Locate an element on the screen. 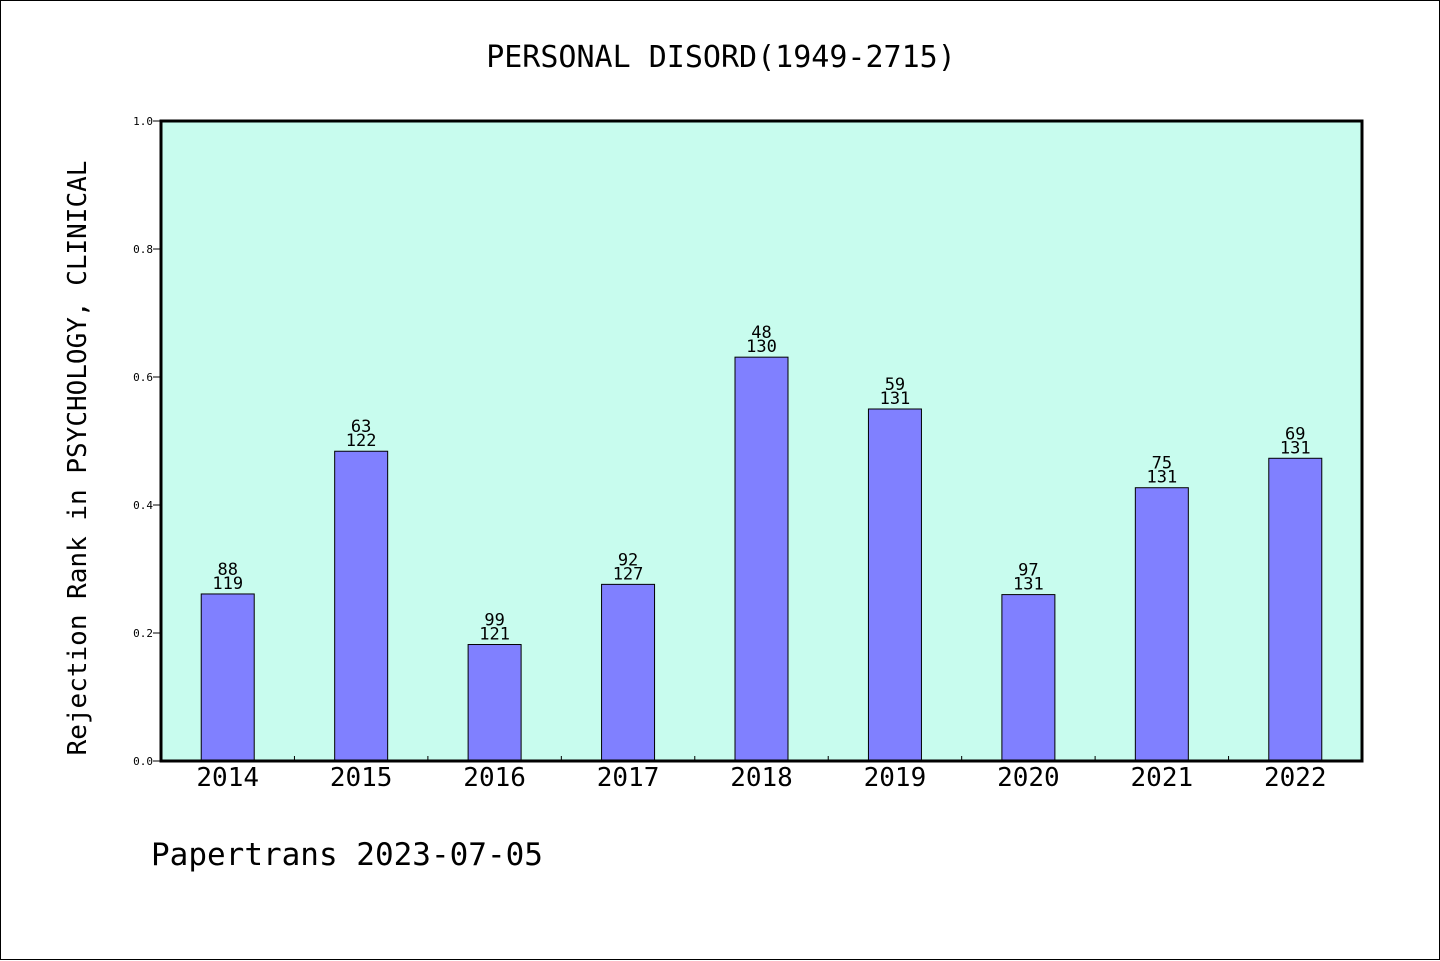 The height and width of the screenshot is (961, 1440). bar-label-bottom: 130 is located at coordinates (761, 347).